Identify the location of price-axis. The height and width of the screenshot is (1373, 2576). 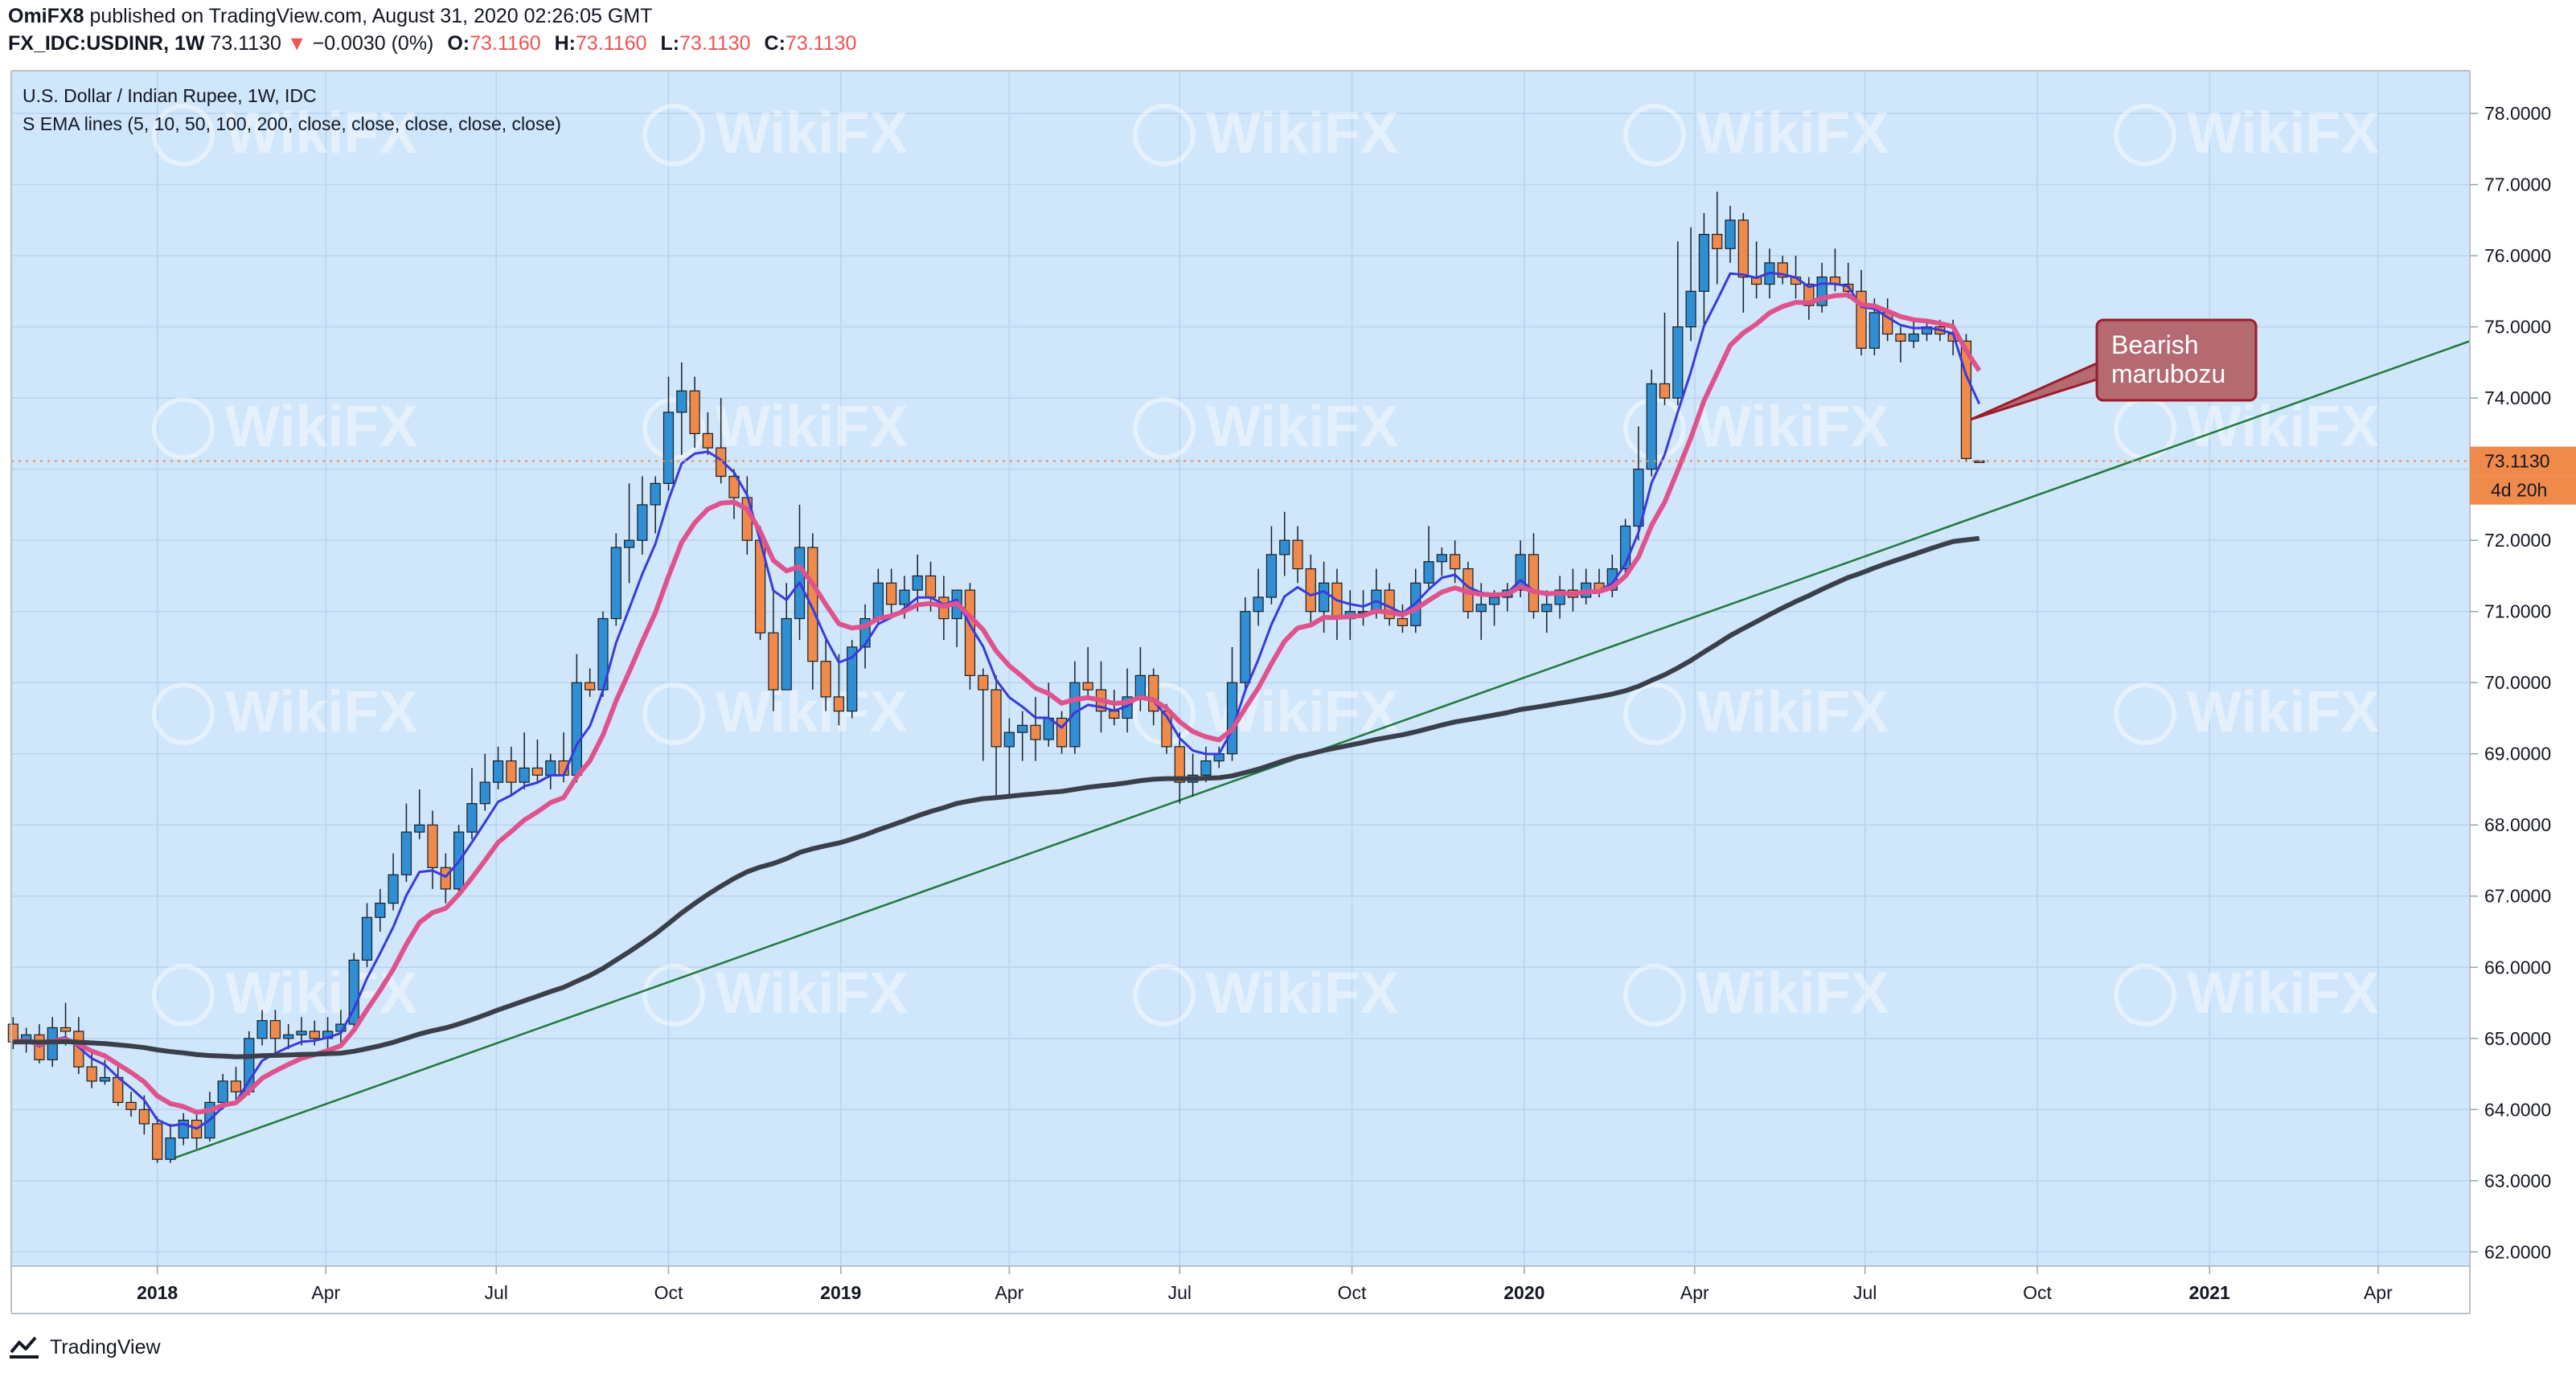
(2523, 694).